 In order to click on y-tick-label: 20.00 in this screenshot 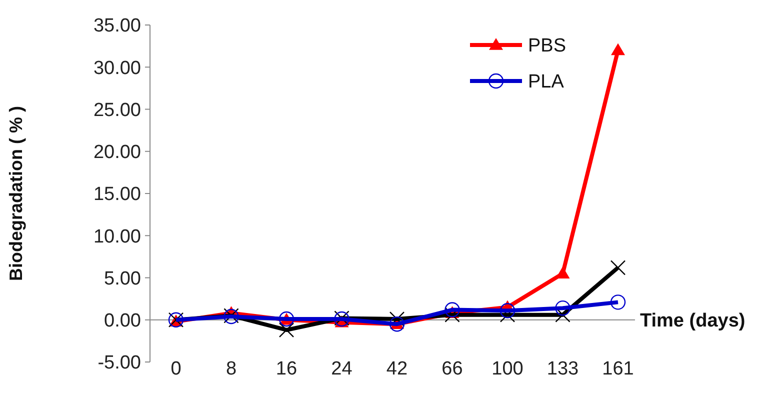, I will do `click(117, 153)`.